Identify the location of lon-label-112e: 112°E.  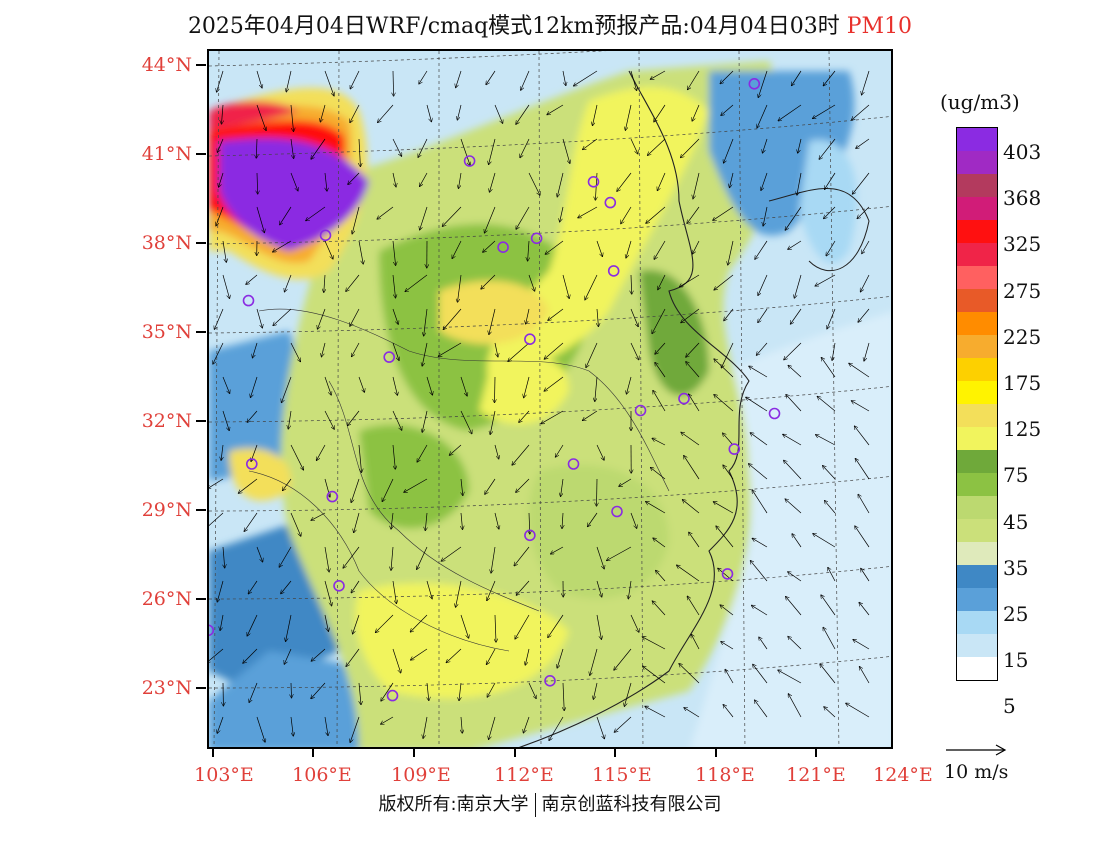
(524, 775).